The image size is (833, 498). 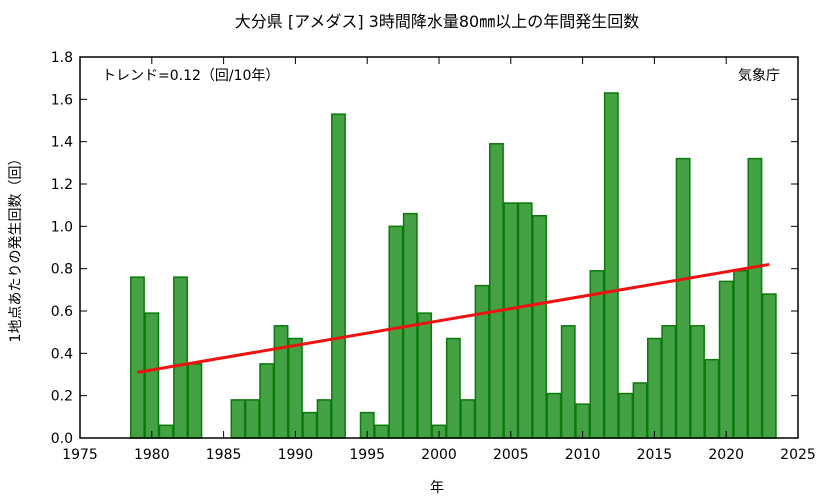 I want to click on y-tick-label: 1.0, so click(x=62, y=227).